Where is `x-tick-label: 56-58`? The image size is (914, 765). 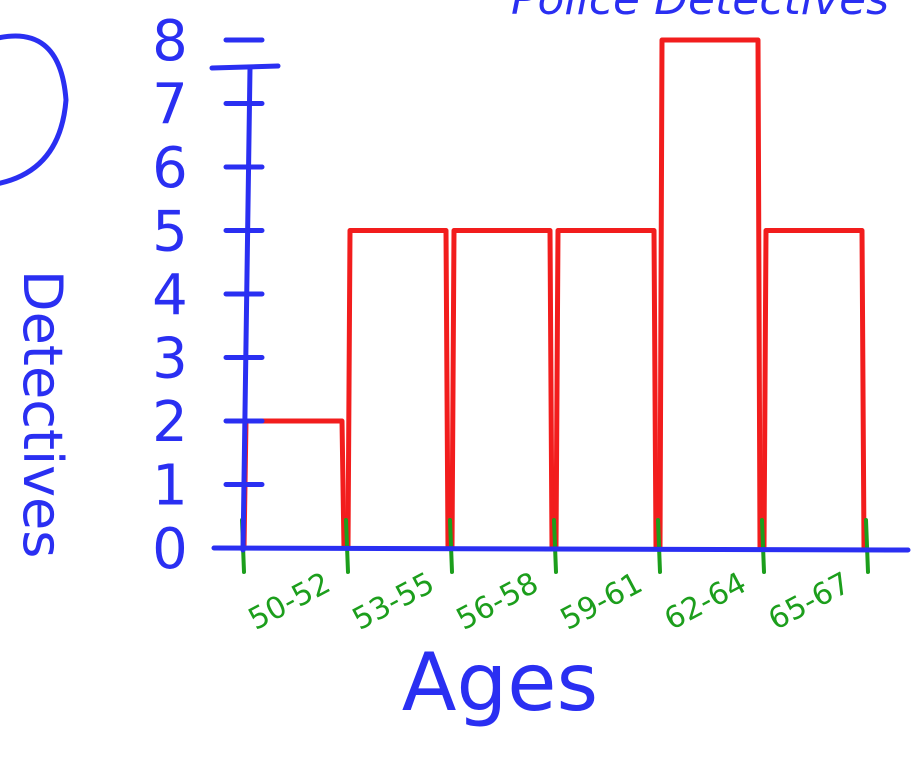 x-tick-label: 56-58 is located at coordinates (497, 602).